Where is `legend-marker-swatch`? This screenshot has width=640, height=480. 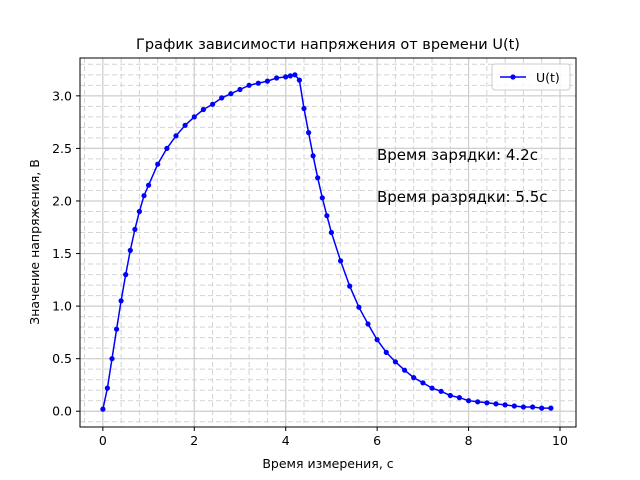
legend-marker-swatch is located at coordinates (513, 77).